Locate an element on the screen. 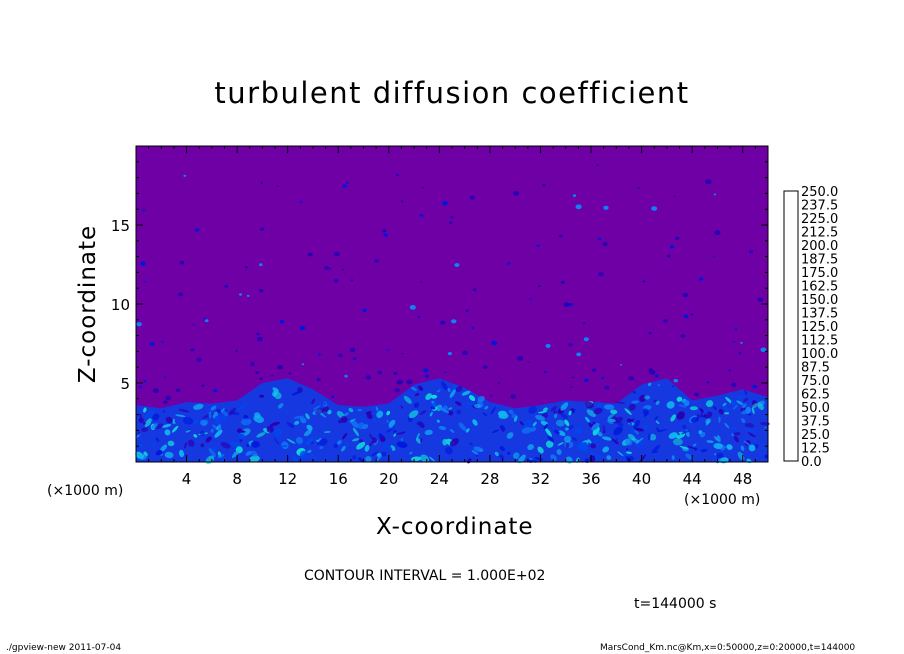  x-tick-label: 24 is located at coordinates (439, 479).